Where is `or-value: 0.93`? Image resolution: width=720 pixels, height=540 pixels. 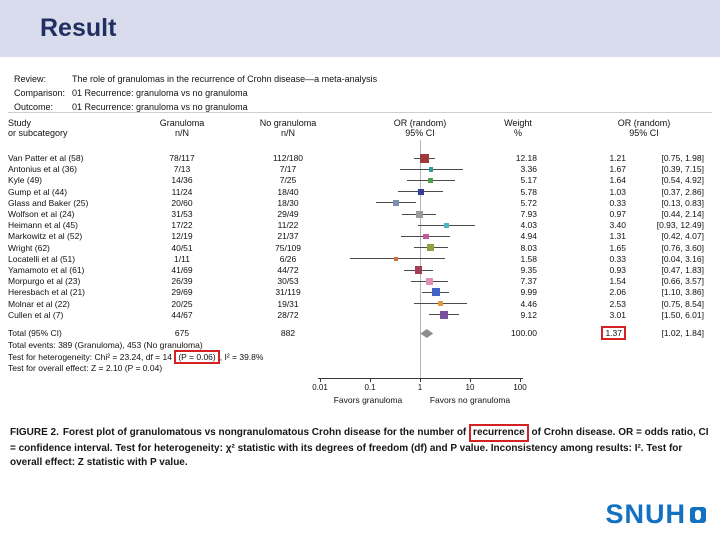
or-value: 0.93 is located at coordinates (617, 270).